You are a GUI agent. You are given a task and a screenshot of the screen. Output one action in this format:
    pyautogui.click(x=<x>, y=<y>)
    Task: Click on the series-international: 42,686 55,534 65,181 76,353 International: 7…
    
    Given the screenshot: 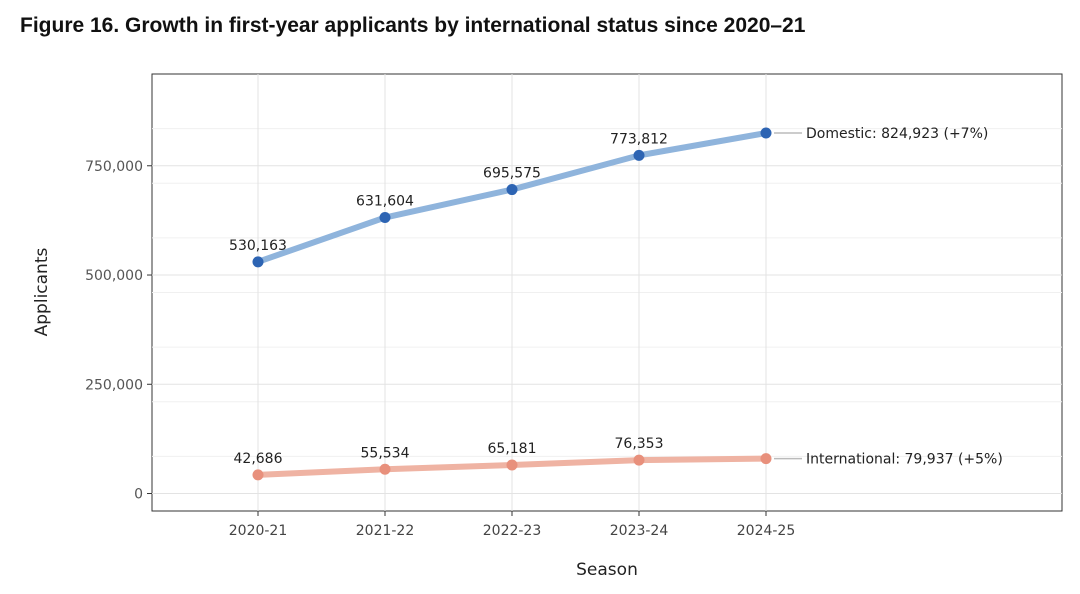 What is the action you would take?
    pyautogui.click(x=618, y=458)
    